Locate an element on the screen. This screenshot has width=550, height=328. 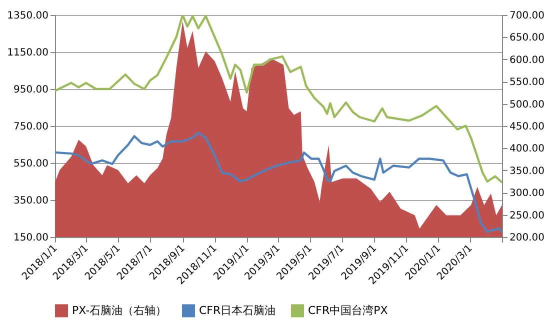
y2-tick-label: 450.00 is located at coordinates (527, 127).